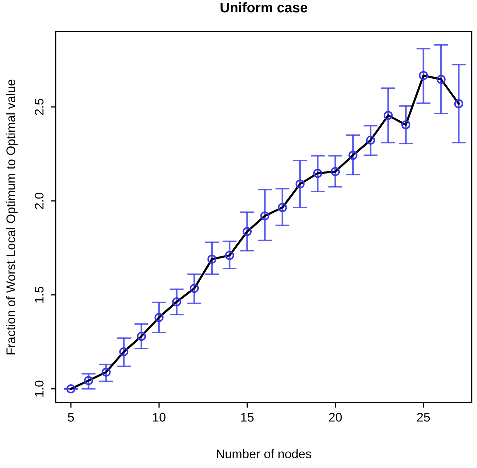  Describe the element at coordinates (264, 7) in the screenshot. I see `chart-title: Uniform case` at that location.